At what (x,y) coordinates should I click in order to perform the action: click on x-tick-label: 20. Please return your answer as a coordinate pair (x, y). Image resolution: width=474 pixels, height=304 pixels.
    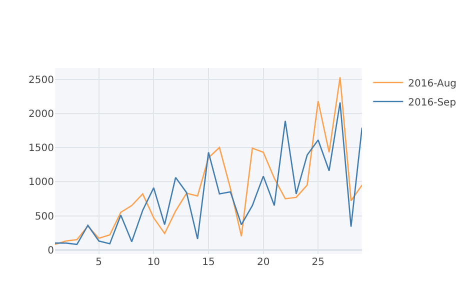
    Looking at the image, I should click on (263, 262).